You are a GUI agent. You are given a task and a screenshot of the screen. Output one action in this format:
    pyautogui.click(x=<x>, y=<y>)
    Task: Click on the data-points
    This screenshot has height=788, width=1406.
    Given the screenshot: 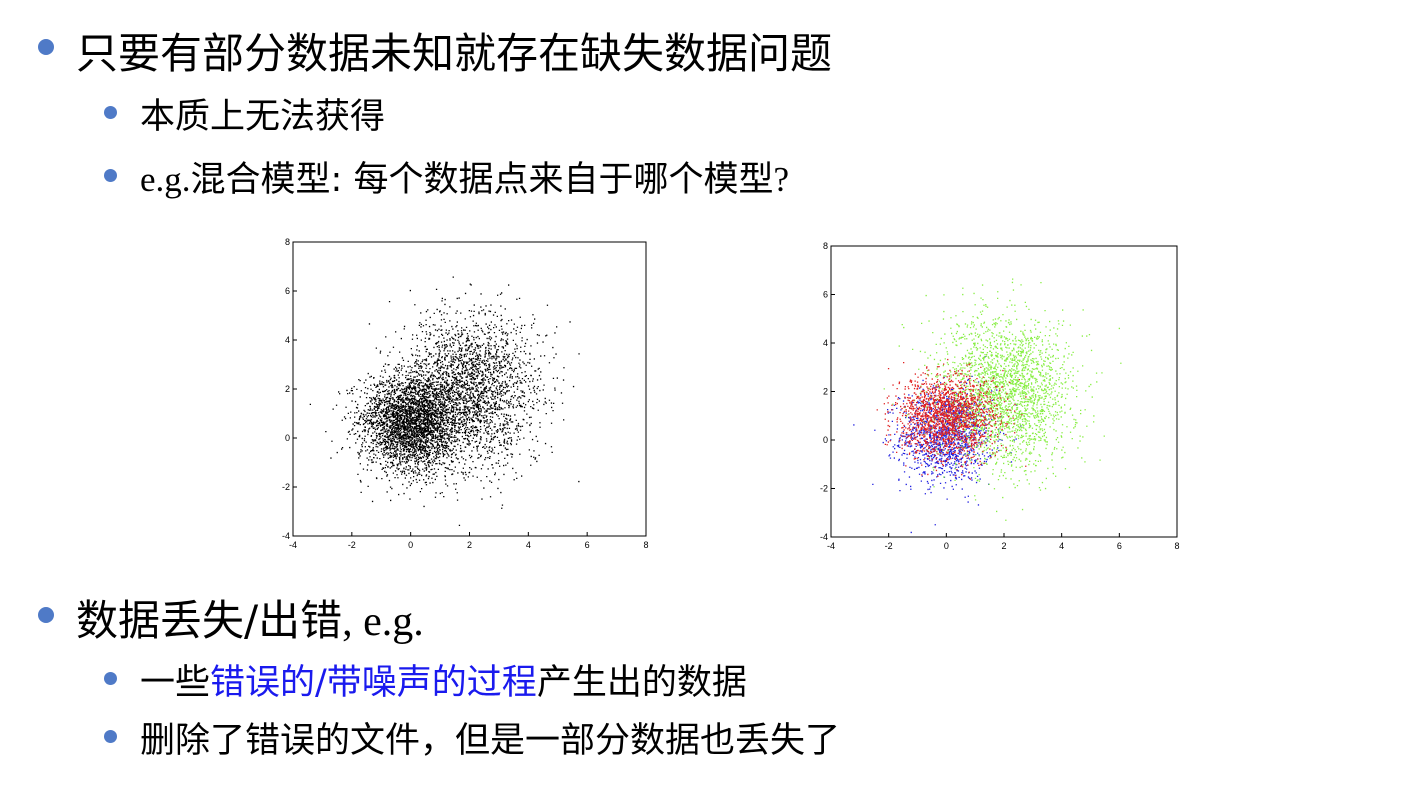 What is the action you would take?
    pyautogui.click(x=987, y=406)
    